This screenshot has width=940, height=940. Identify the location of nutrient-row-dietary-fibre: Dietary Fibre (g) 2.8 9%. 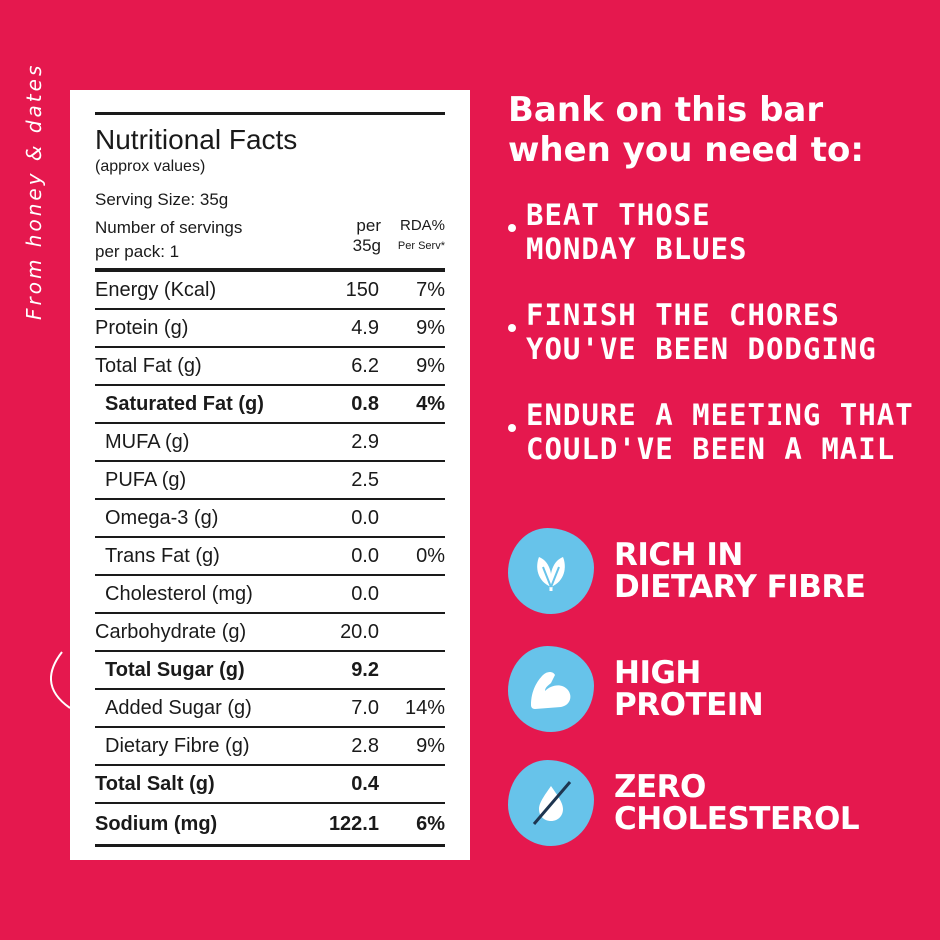
(270, 747).